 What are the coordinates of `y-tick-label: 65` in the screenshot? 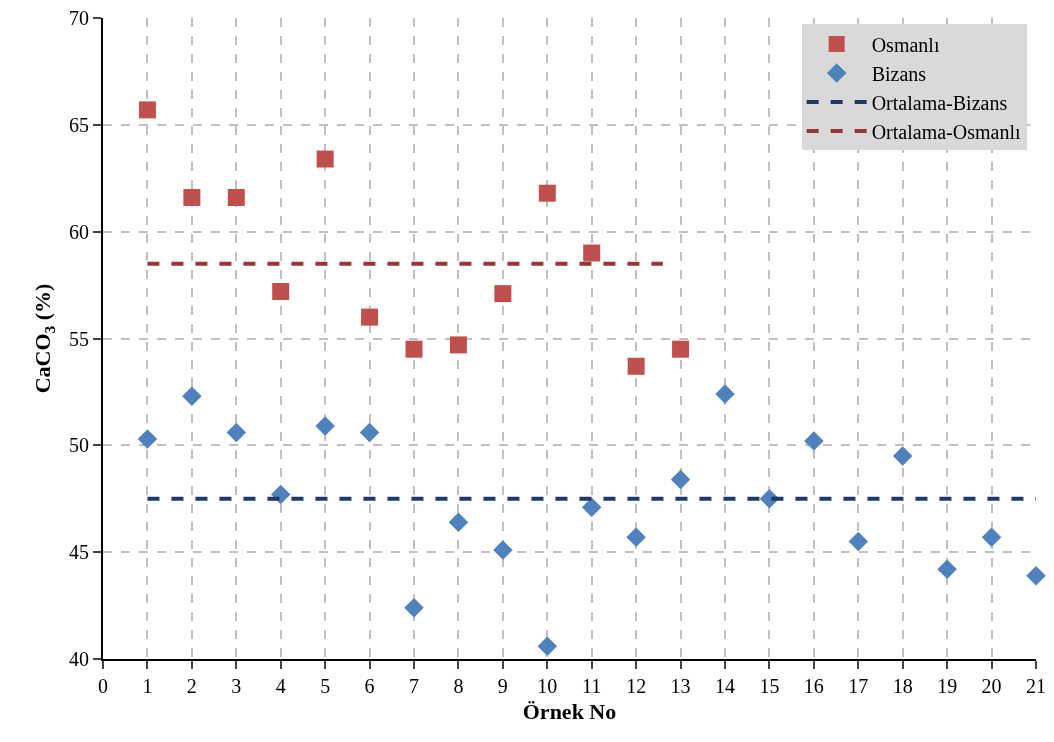 It's located at (79, 124).